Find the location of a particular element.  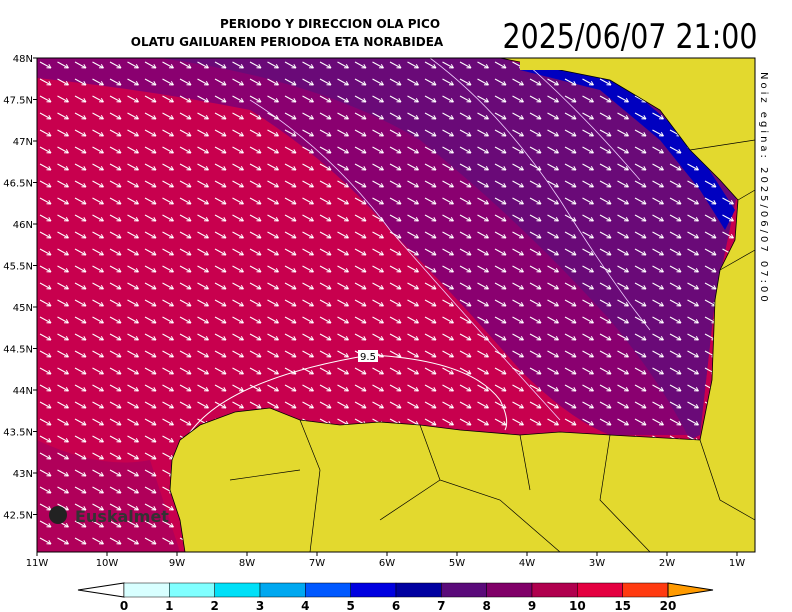

lat-label: 45N is located at coordinates (23, 308).